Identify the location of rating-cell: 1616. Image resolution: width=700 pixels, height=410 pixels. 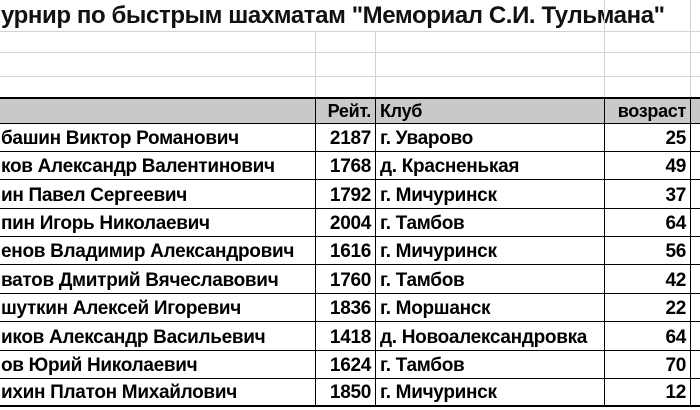
(346, 251).